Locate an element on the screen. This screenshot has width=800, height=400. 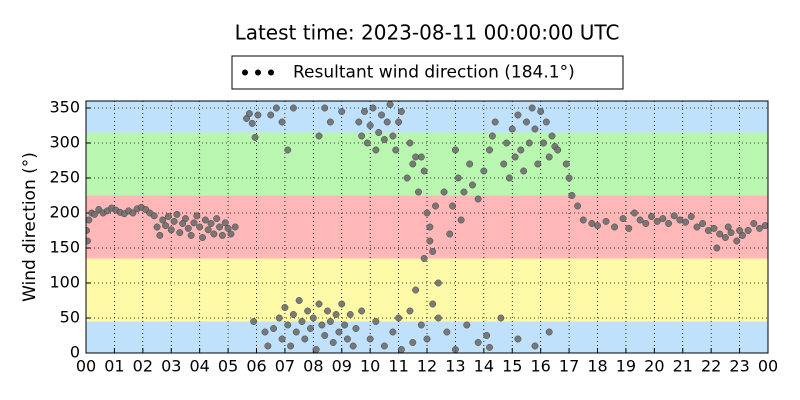
x-tick-label: 06 is located at coordinates (256, 366).